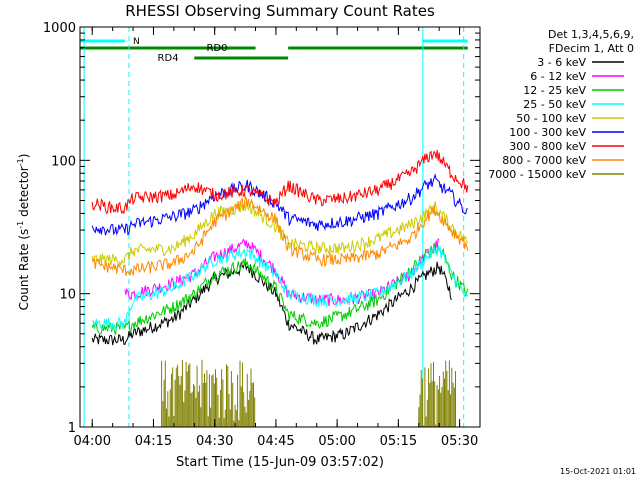  What do you see at coordinates (551, 118) in the screenshot?
I see `legend-label-4: 50 - 100 keV` at bounding box center [551, 118].